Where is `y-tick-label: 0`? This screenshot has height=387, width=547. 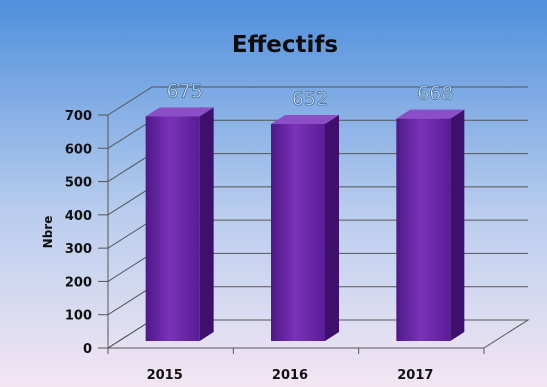 y-tick-label: 0 is located at coordinates (87, 349).